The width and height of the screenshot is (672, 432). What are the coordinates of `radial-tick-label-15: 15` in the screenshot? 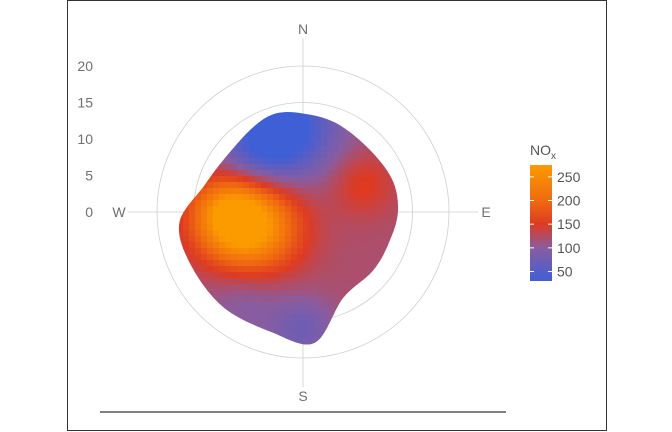 It's located at (85, 103).